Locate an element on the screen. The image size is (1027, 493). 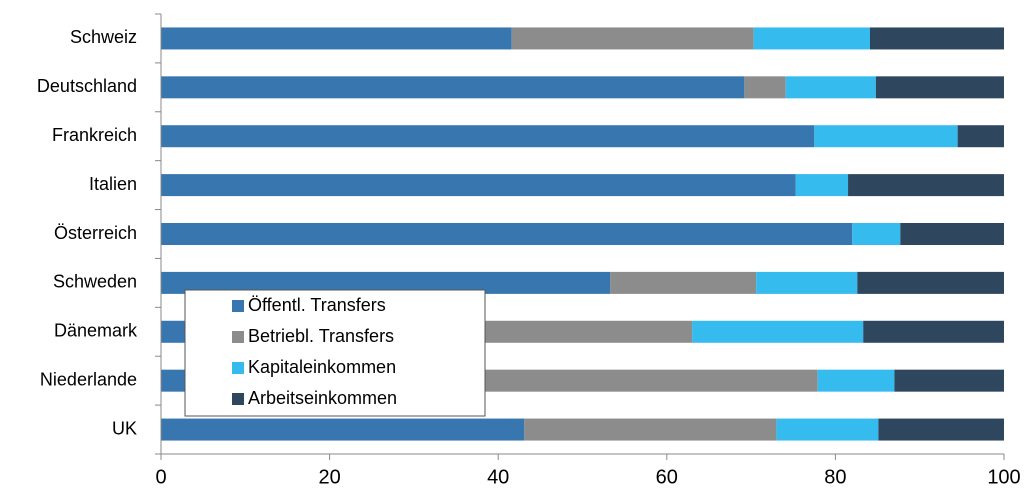
x-tick-label: 100 is located at coordinates (1003, 477).